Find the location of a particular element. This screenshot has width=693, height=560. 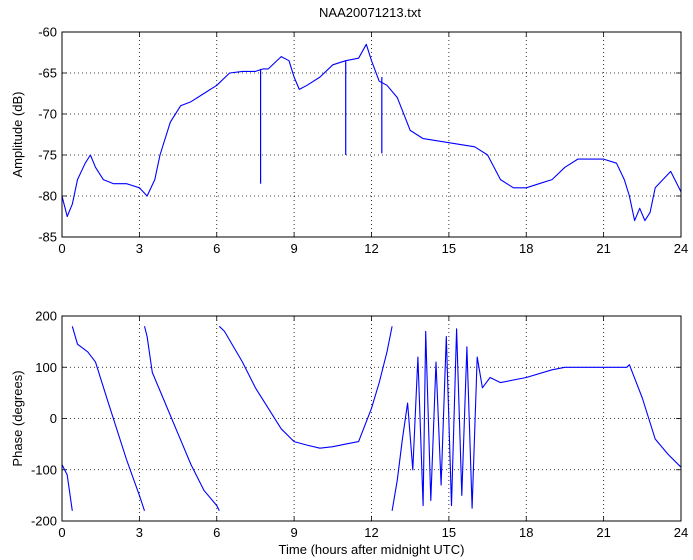

amplitude-x-tick-label: 9 is located at coordinates (294, 248).